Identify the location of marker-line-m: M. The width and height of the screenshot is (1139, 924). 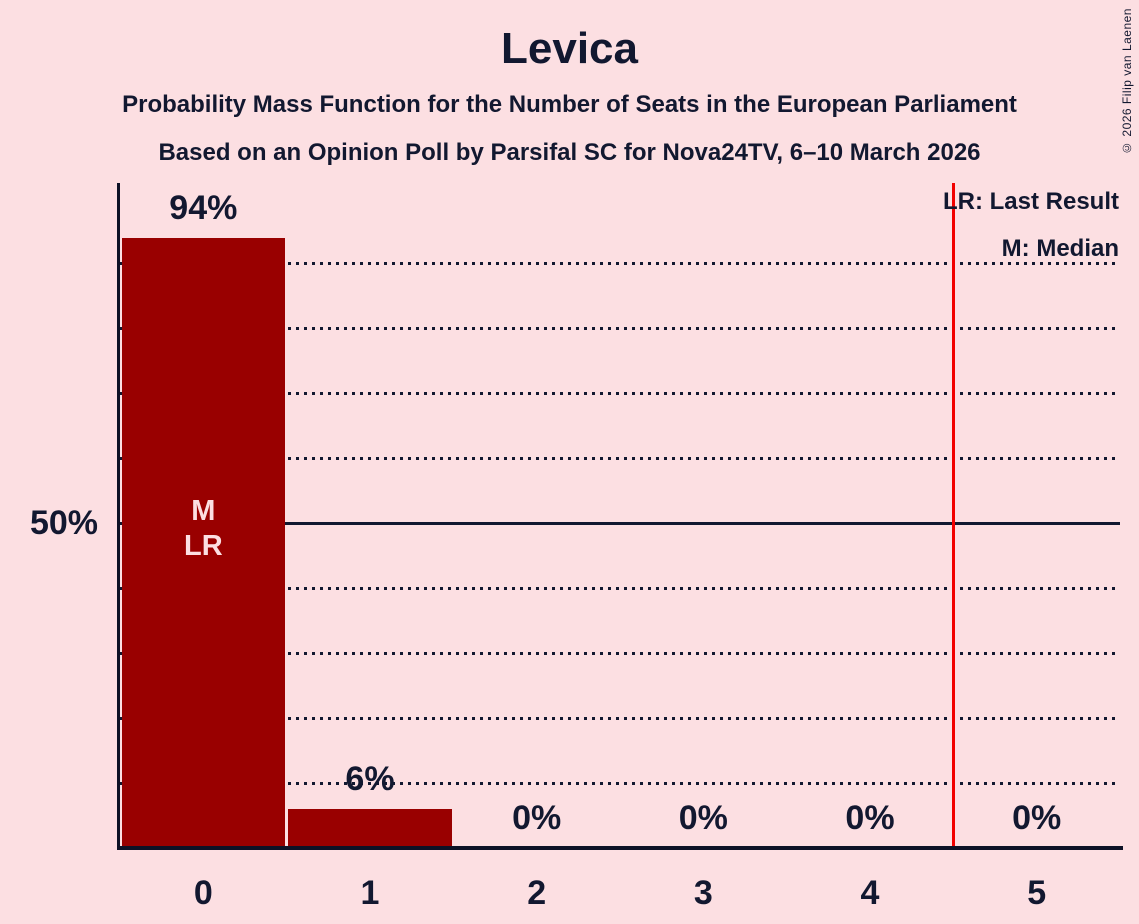
(203, 510).